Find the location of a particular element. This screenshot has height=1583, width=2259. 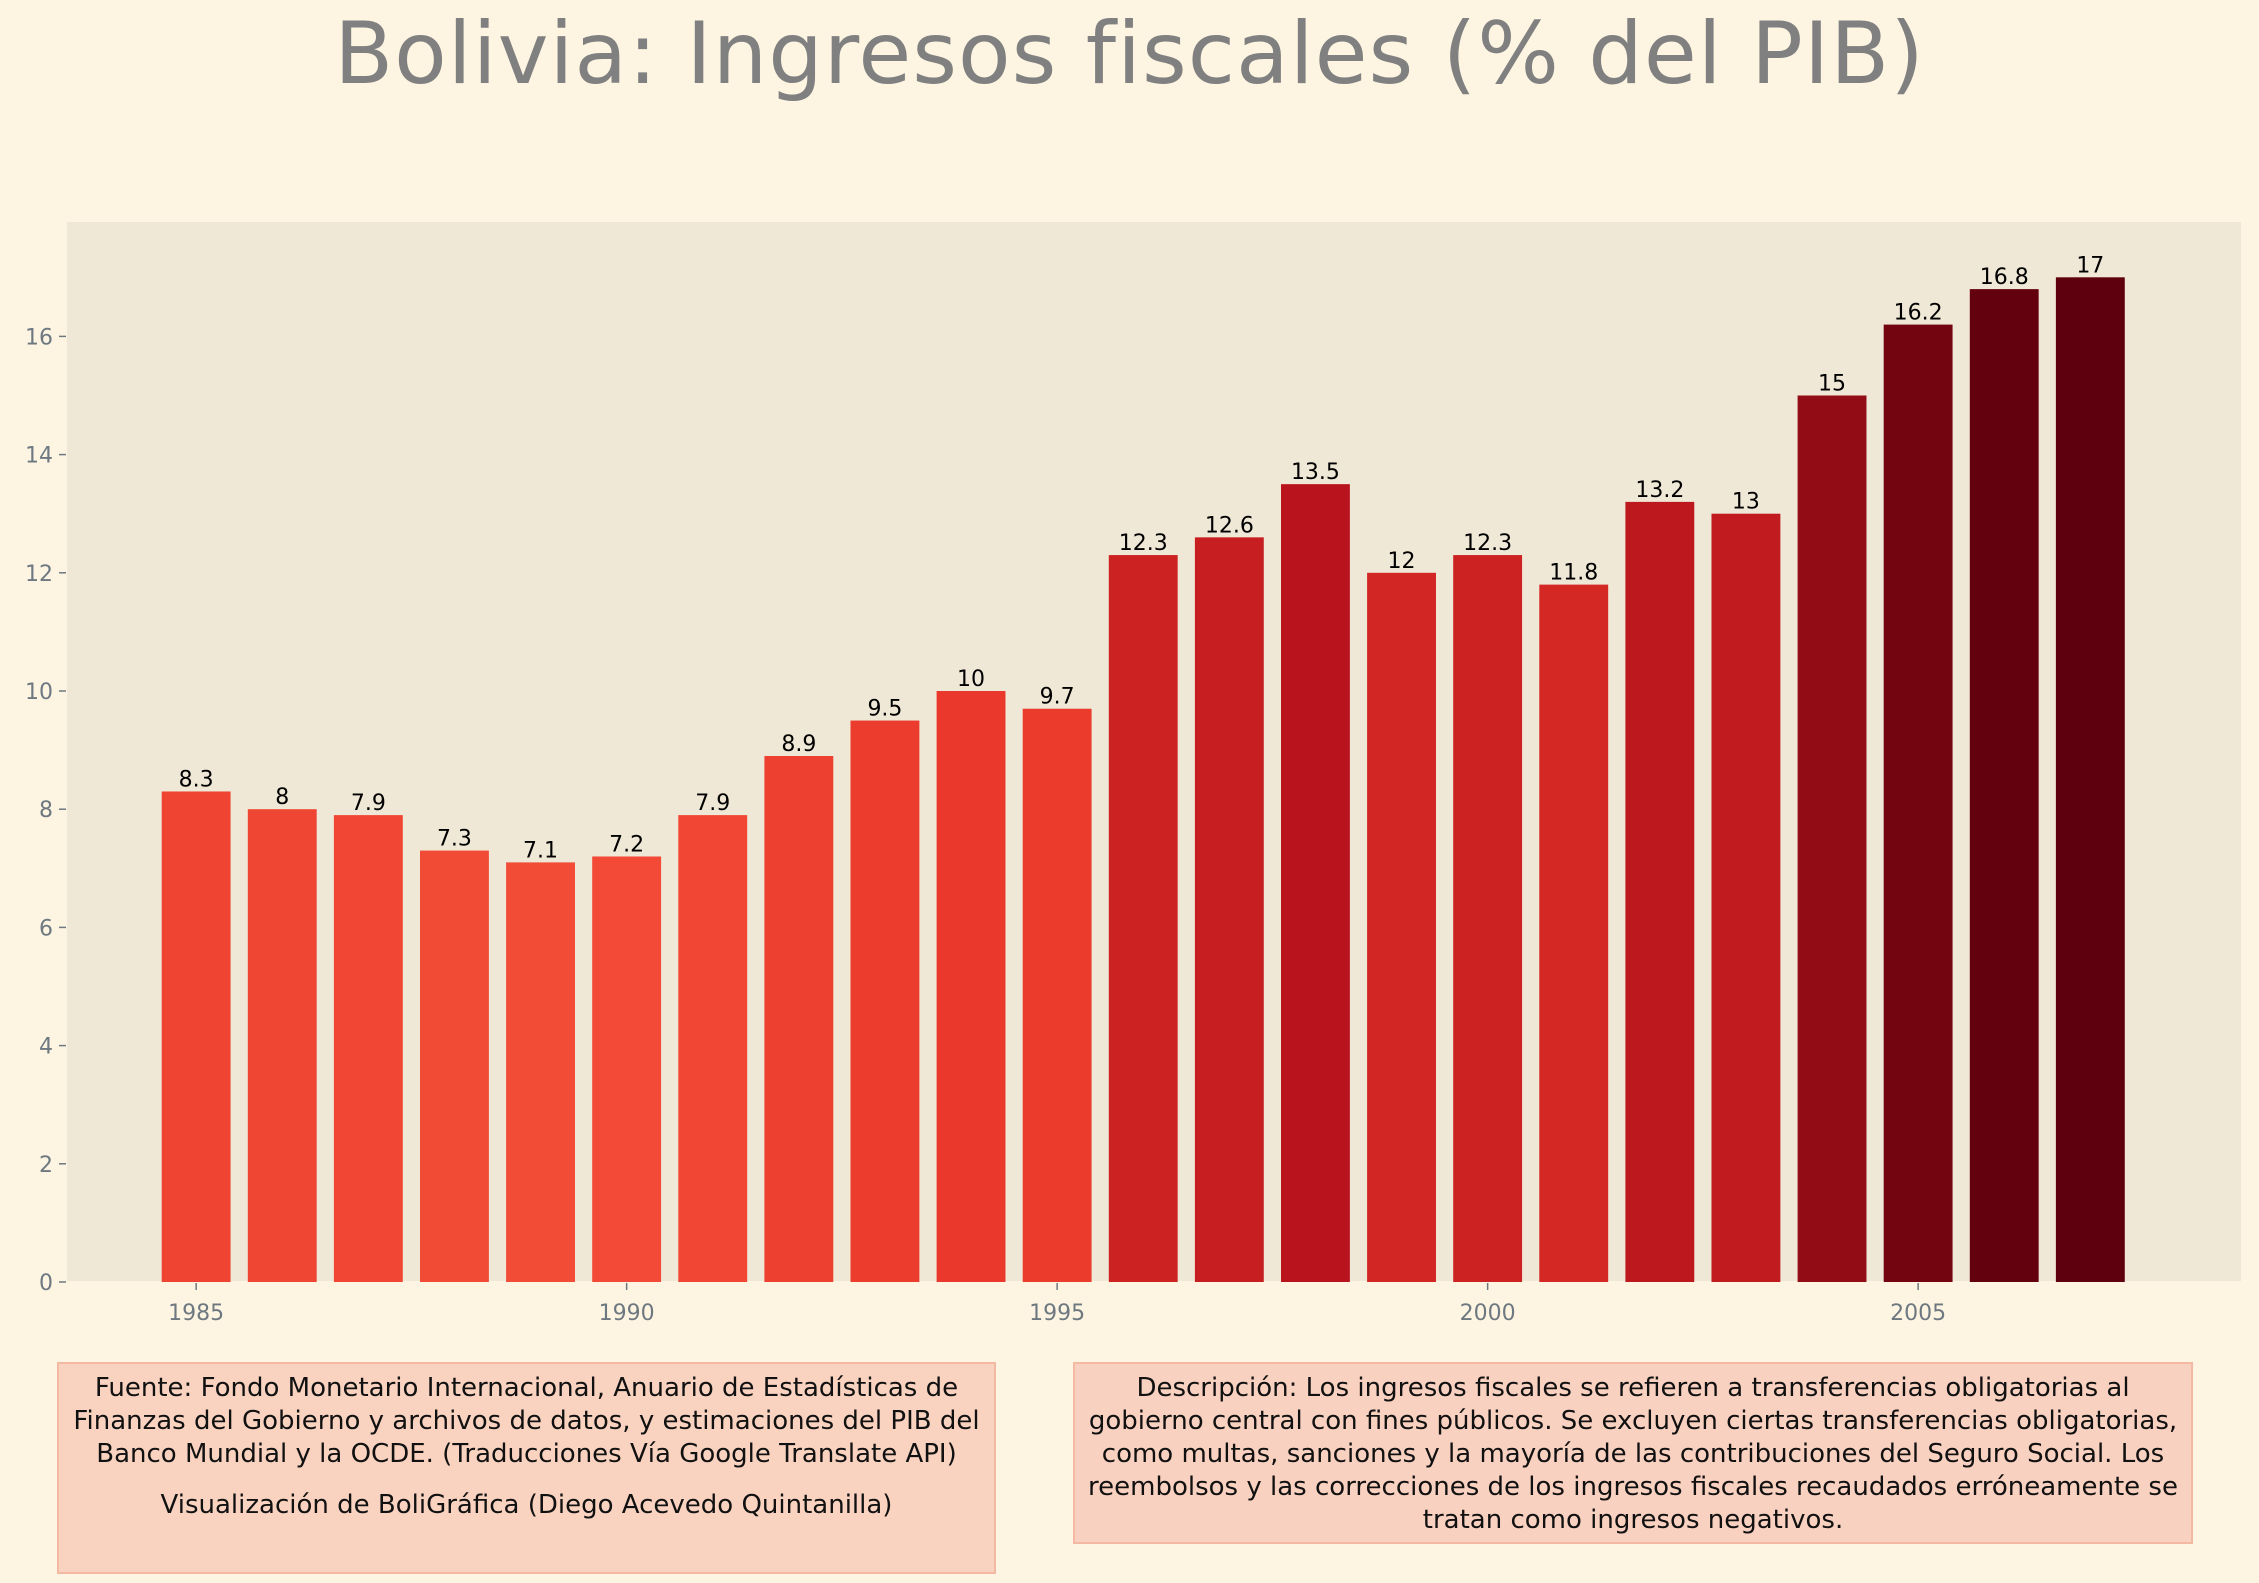

y-tick-label: 6 is located at coordinates (46, 928).